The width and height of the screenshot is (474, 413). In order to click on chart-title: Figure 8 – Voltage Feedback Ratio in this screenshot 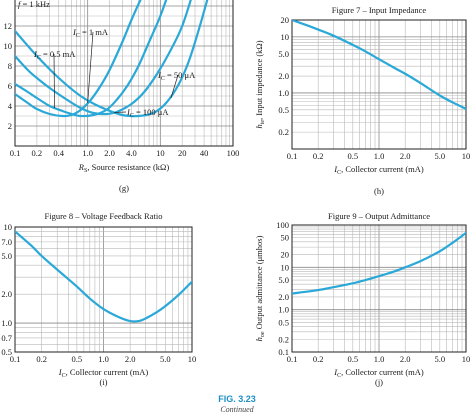, I will do `click(104, 216)`.